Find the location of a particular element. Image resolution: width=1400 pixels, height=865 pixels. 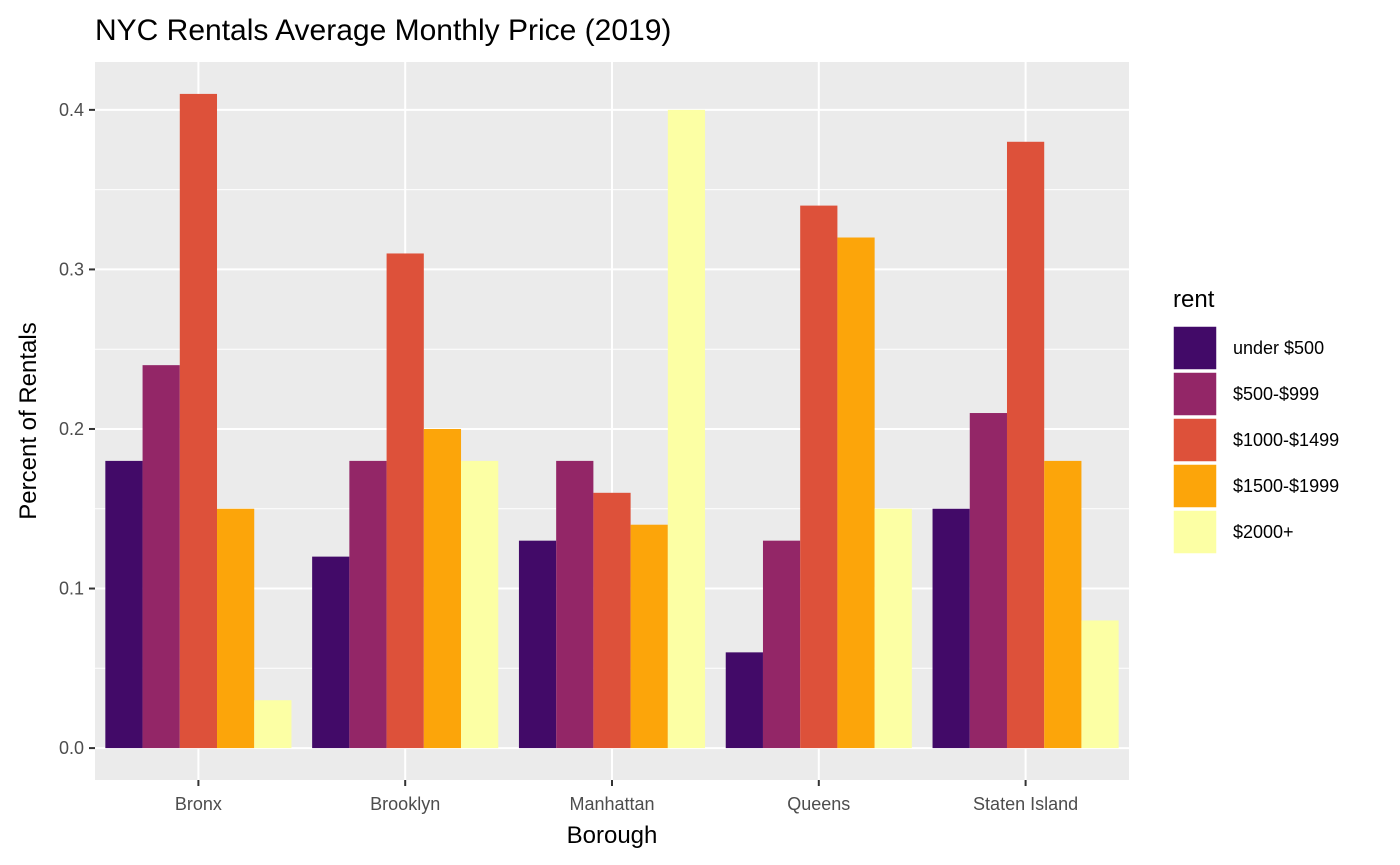

legend-label: $500-$999 is located at coordinates (1276, 394).